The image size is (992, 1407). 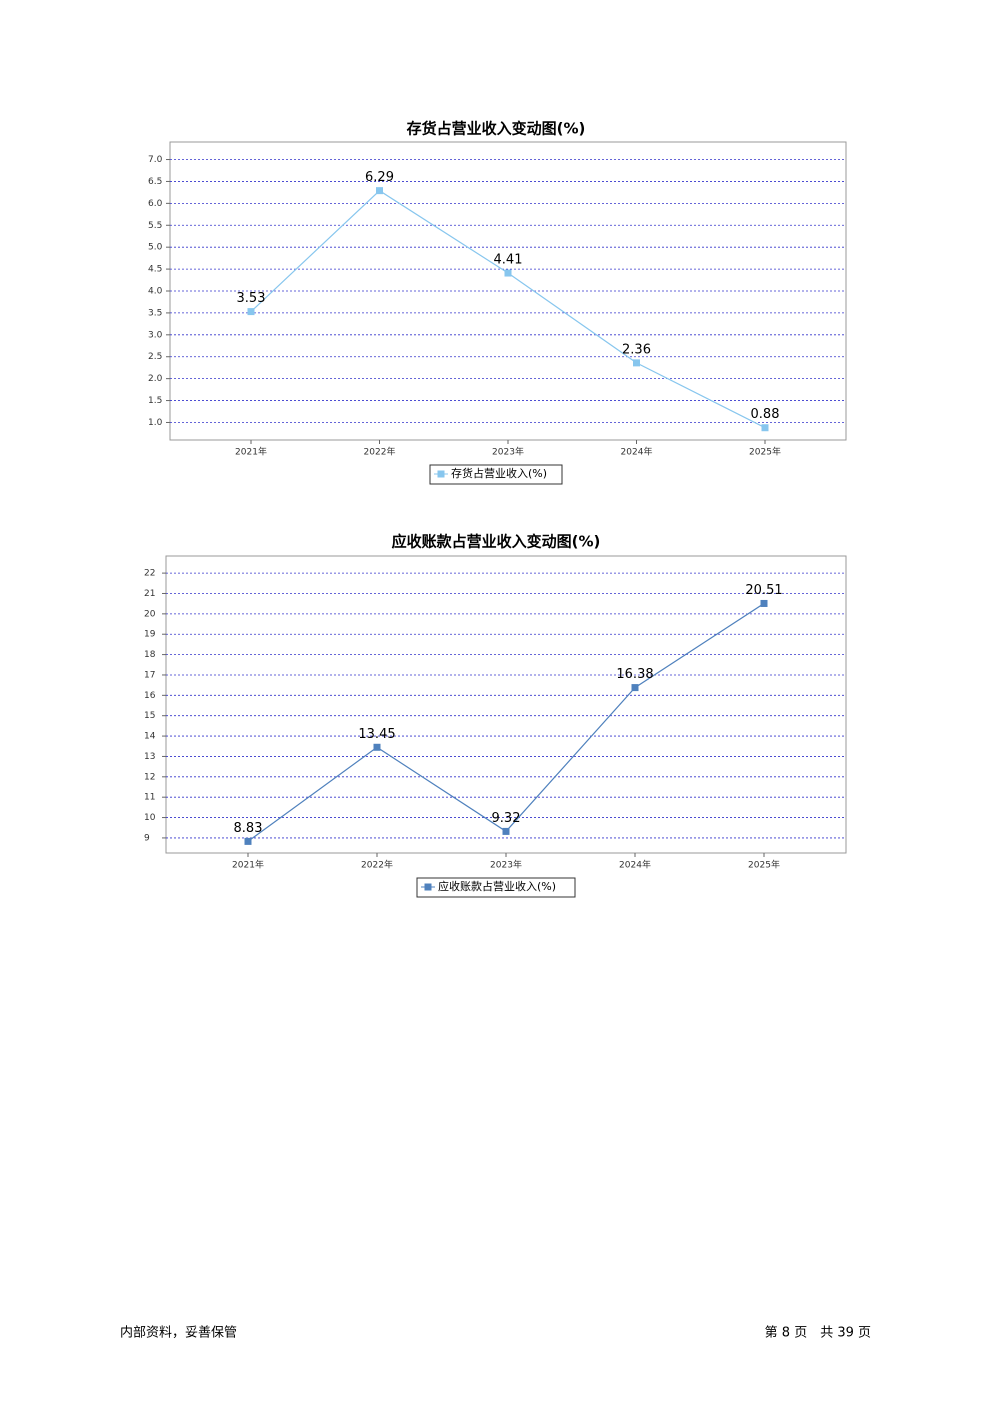 I want to click on value-label: 0.88, so click(x=765, y=414).